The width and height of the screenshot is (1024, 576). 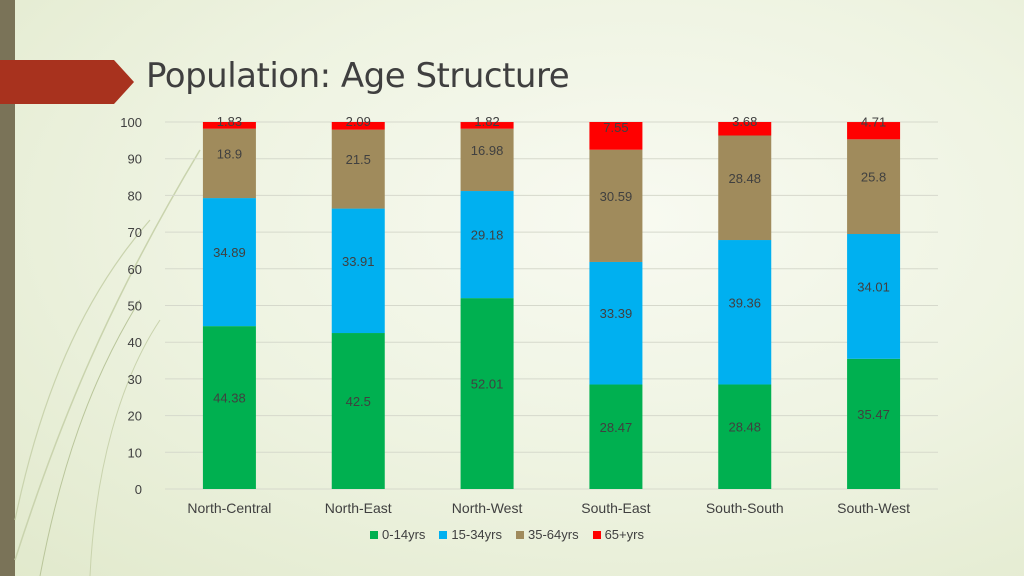 What do you see at coordinates (229, 398) in the screenshot?
I see `data-label: 44.38` at bounding box center [229, 398].